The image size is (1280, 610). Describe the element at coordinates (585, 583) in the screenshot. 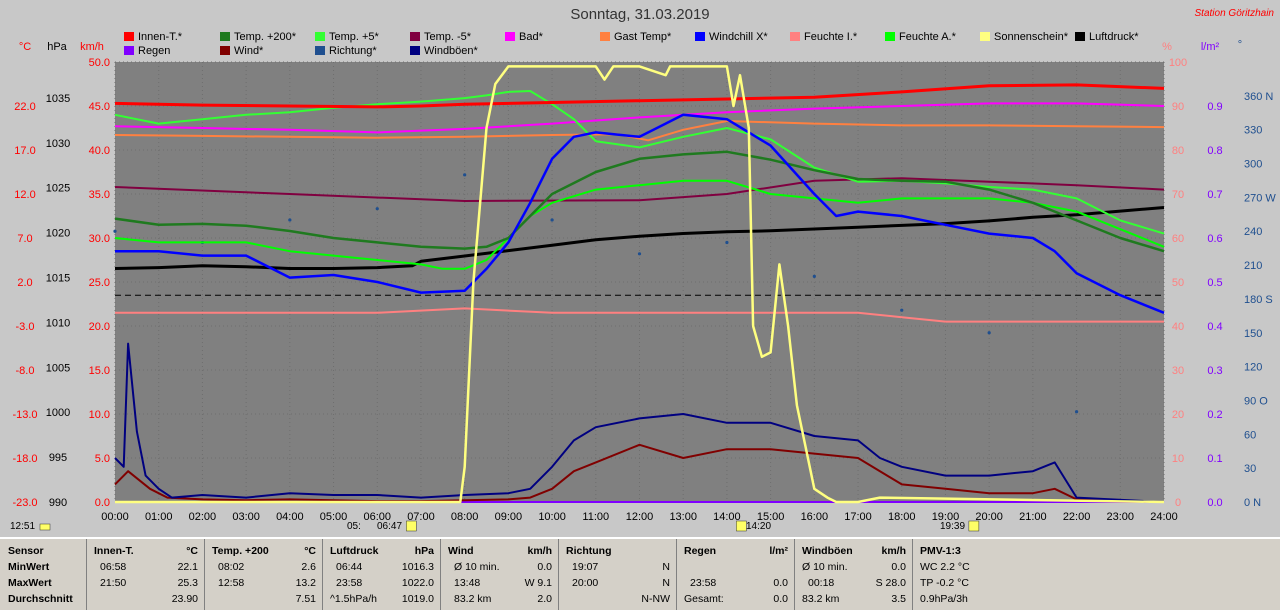

I see `stats-max-time: 20:00` at that location.